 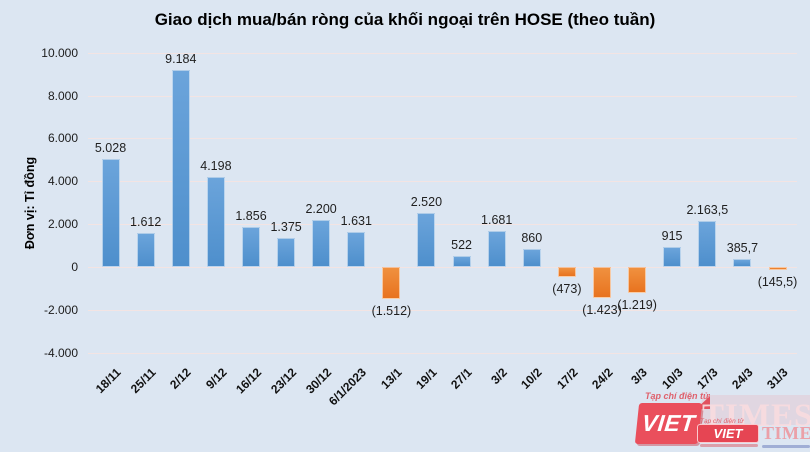 What do you see at coordinates (249, 381) in the screenshot?
I see `x-tick-label: 16/12` at bounding box center [249, 381].